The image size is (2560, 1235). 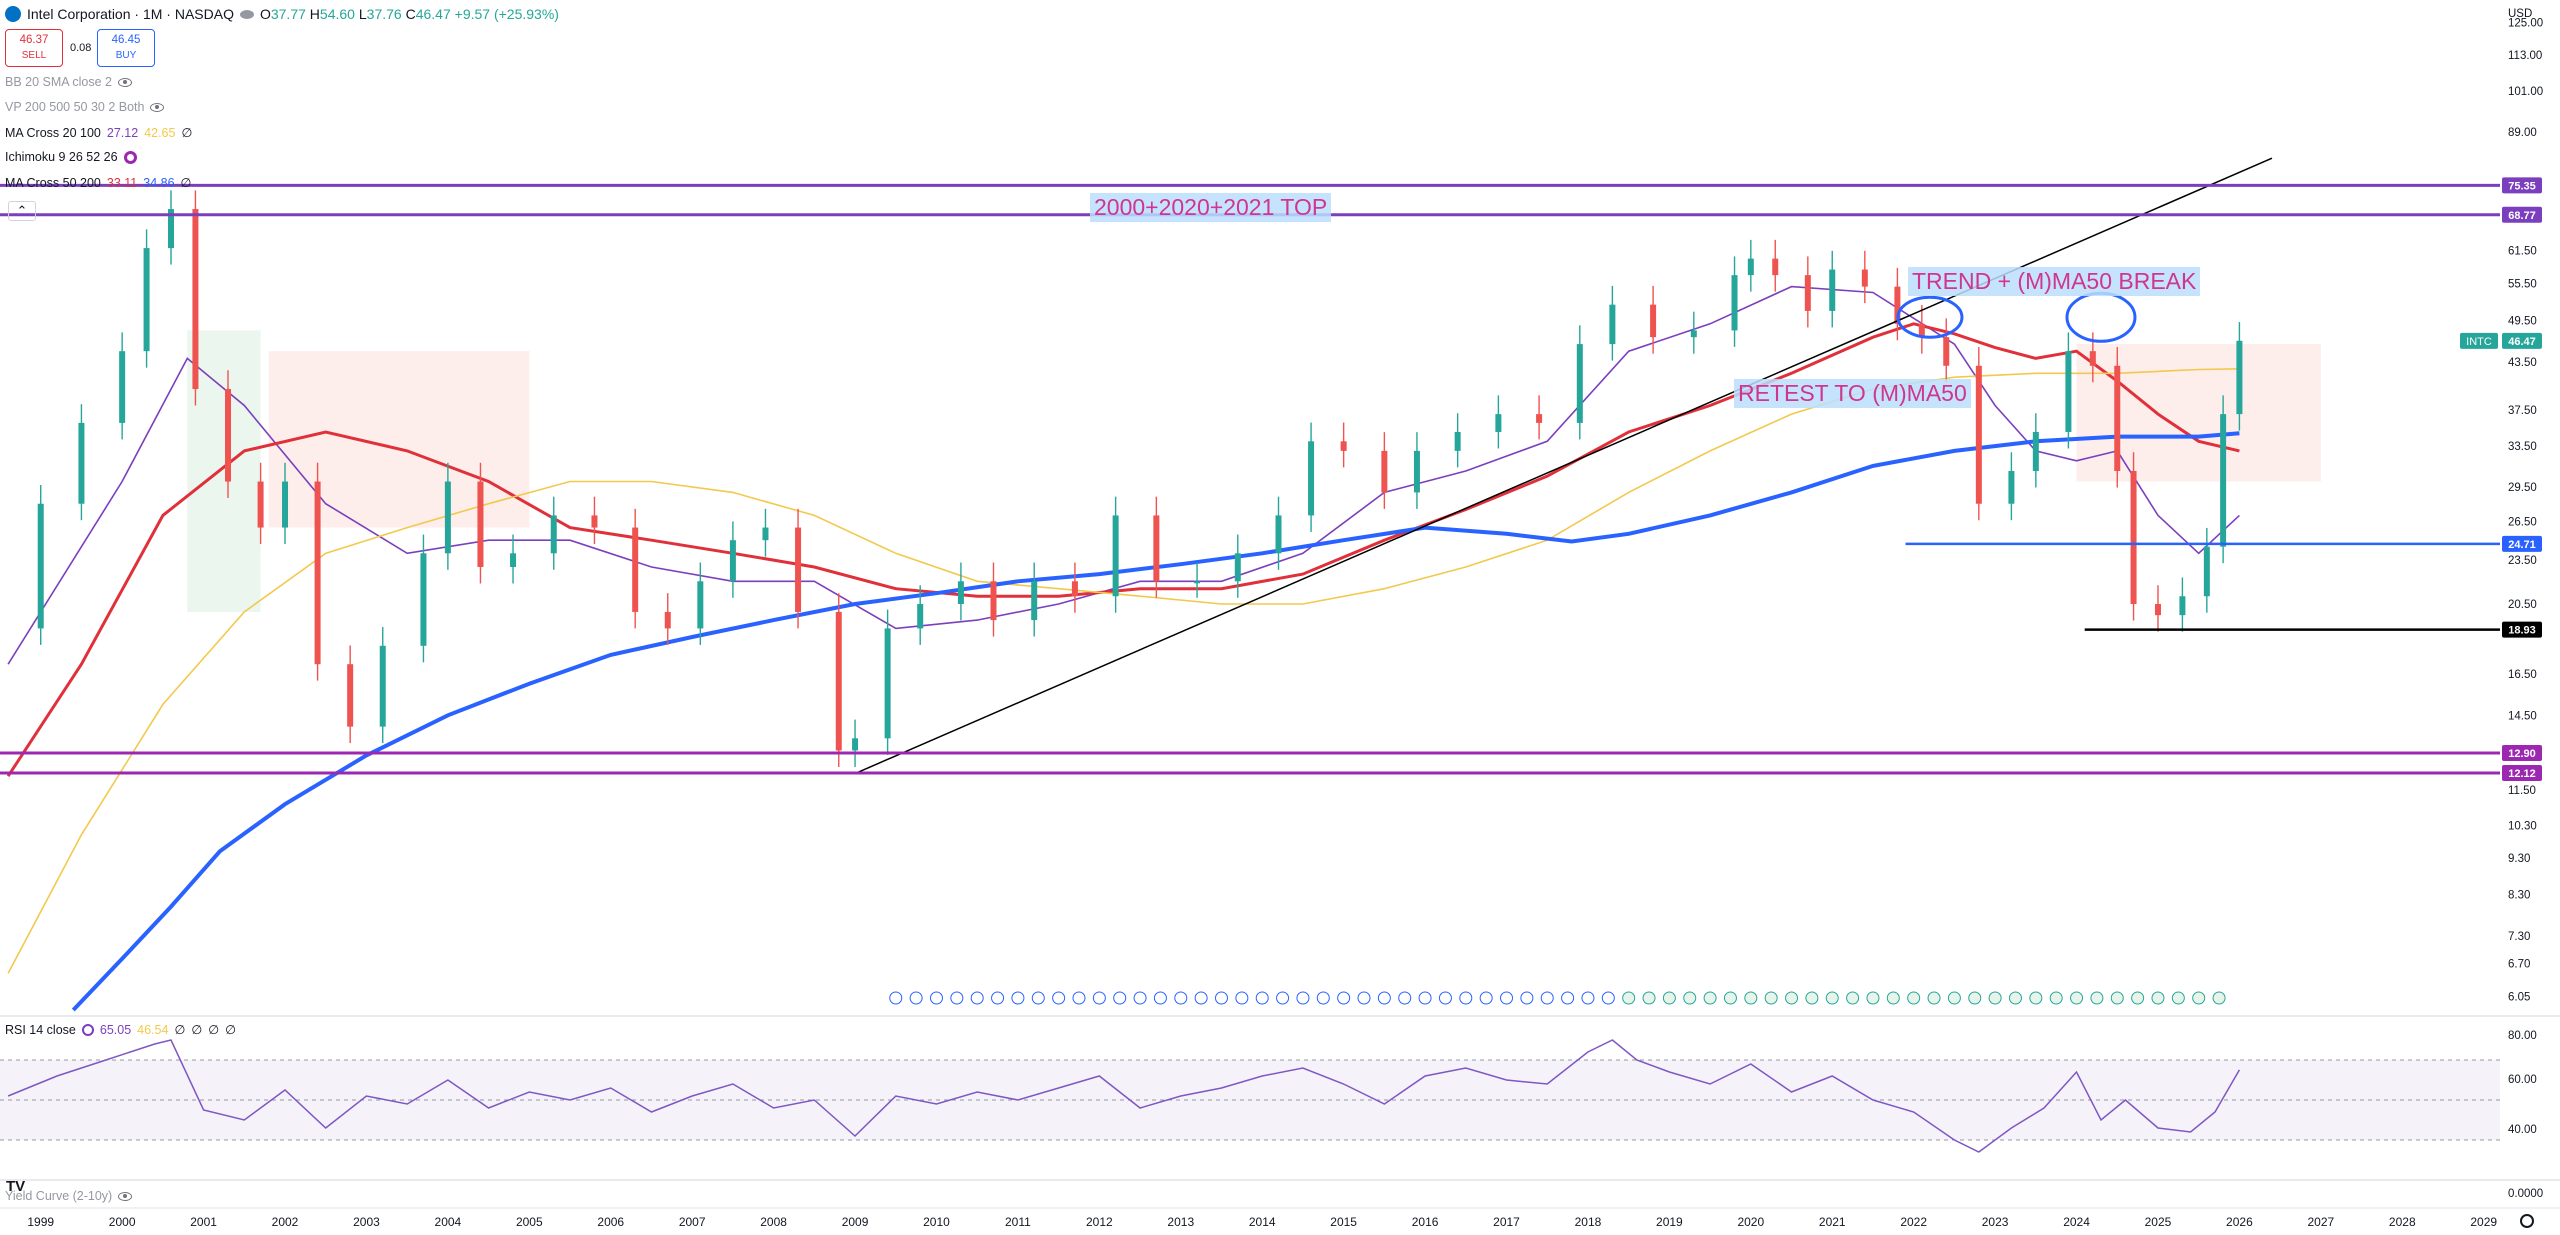 I want to click on cross-value: ∅, so click(x=186, y=183).